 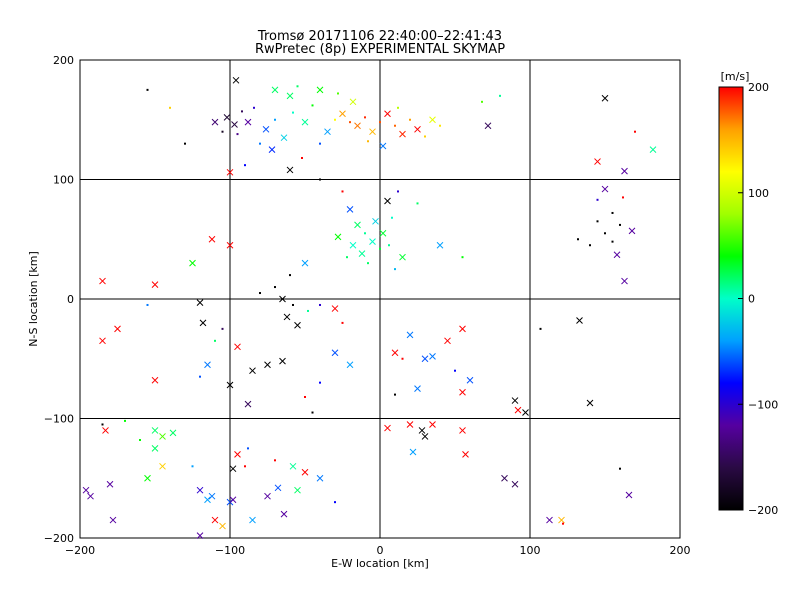 What do you see at coordinates (230, 550) in the screenshot?
I see `x-tick-label: −100` at bounding box center [230, 550].